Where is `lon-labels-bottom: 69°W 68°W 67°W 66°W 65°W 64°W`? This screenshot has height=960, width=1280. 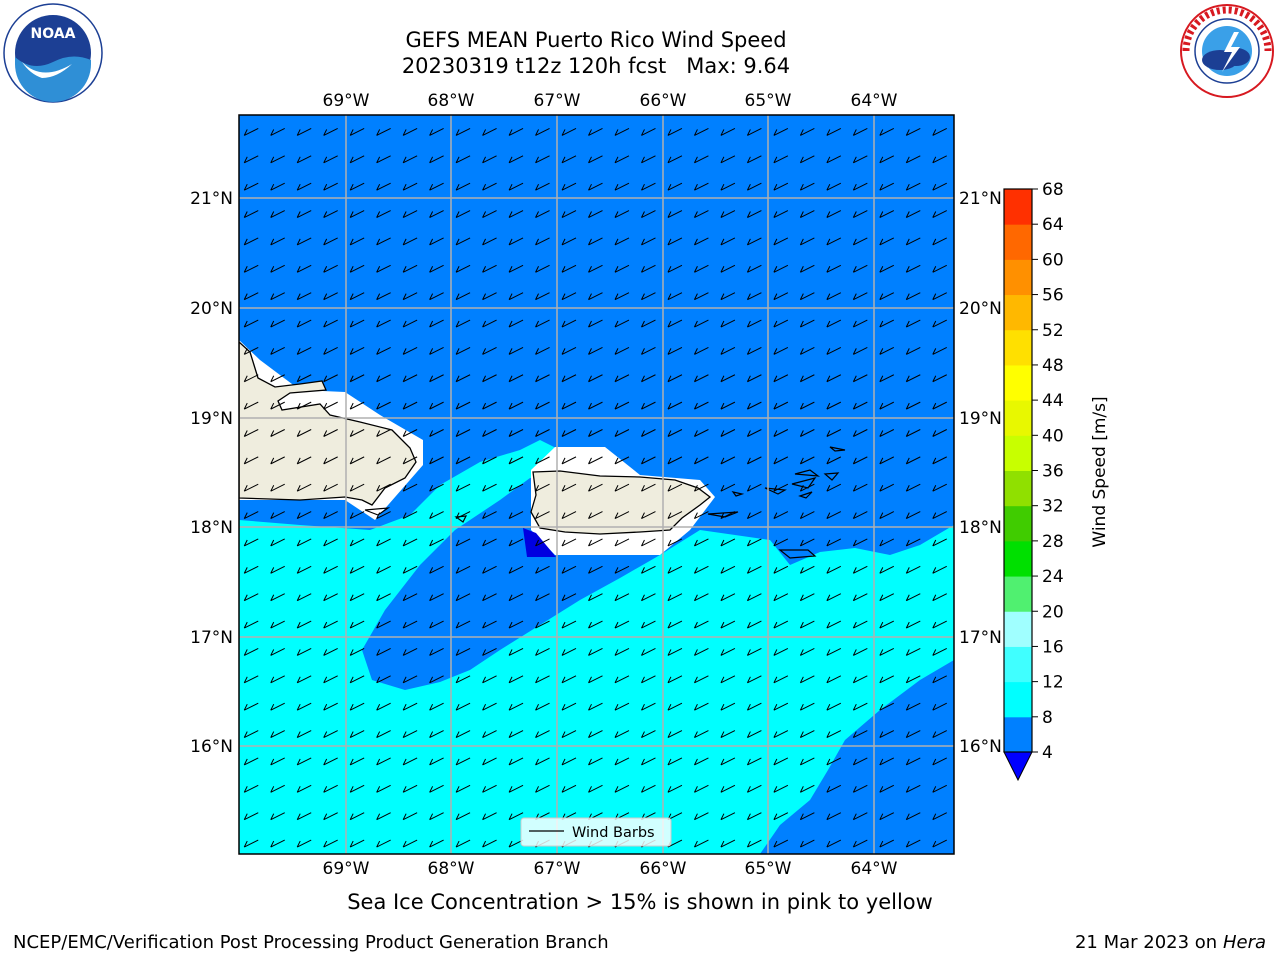 lon-labels-bottom: 69°W 68°W 67°W 66°W 65°W 64°W is located at coordinates (610, 869).